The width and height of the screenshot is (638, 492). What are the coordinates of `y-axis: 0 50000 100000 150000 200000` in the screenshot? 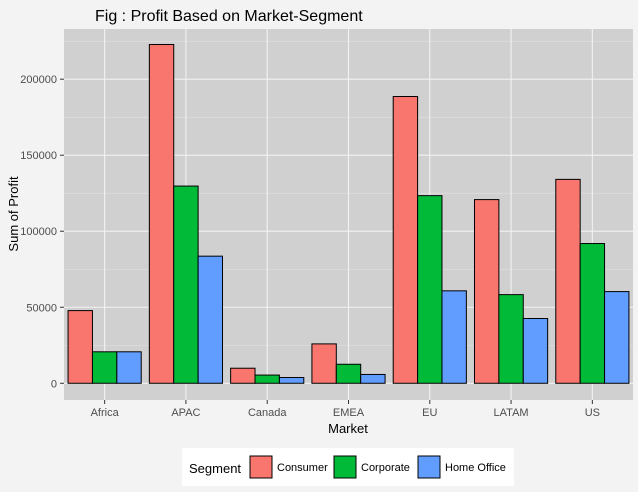 It's located at (42, 232).